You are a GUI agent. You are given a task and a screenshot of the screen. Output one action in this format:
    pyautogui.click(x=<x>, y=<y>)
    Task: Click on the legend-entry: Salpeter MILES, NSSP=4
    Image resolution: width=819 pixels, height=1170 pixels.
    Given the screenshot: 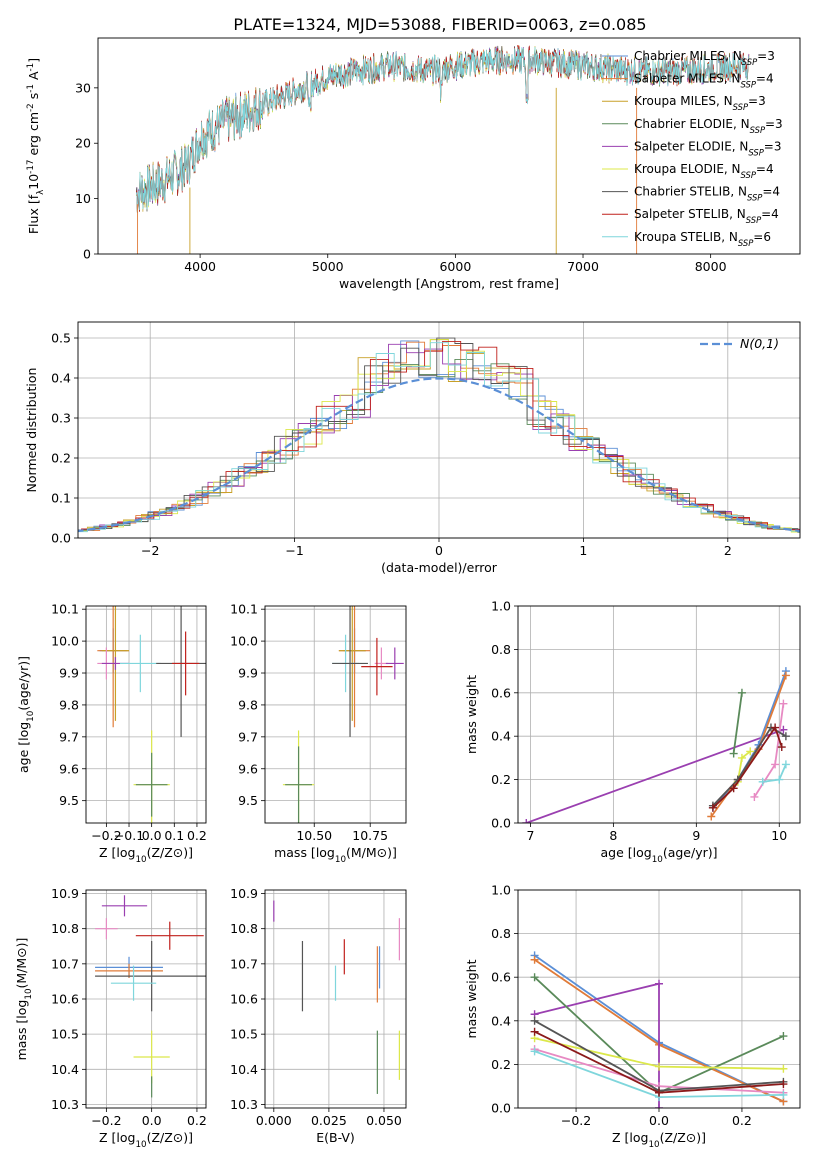 What is the action you would take?
    pyautogui.click(x=704, y=81)
    